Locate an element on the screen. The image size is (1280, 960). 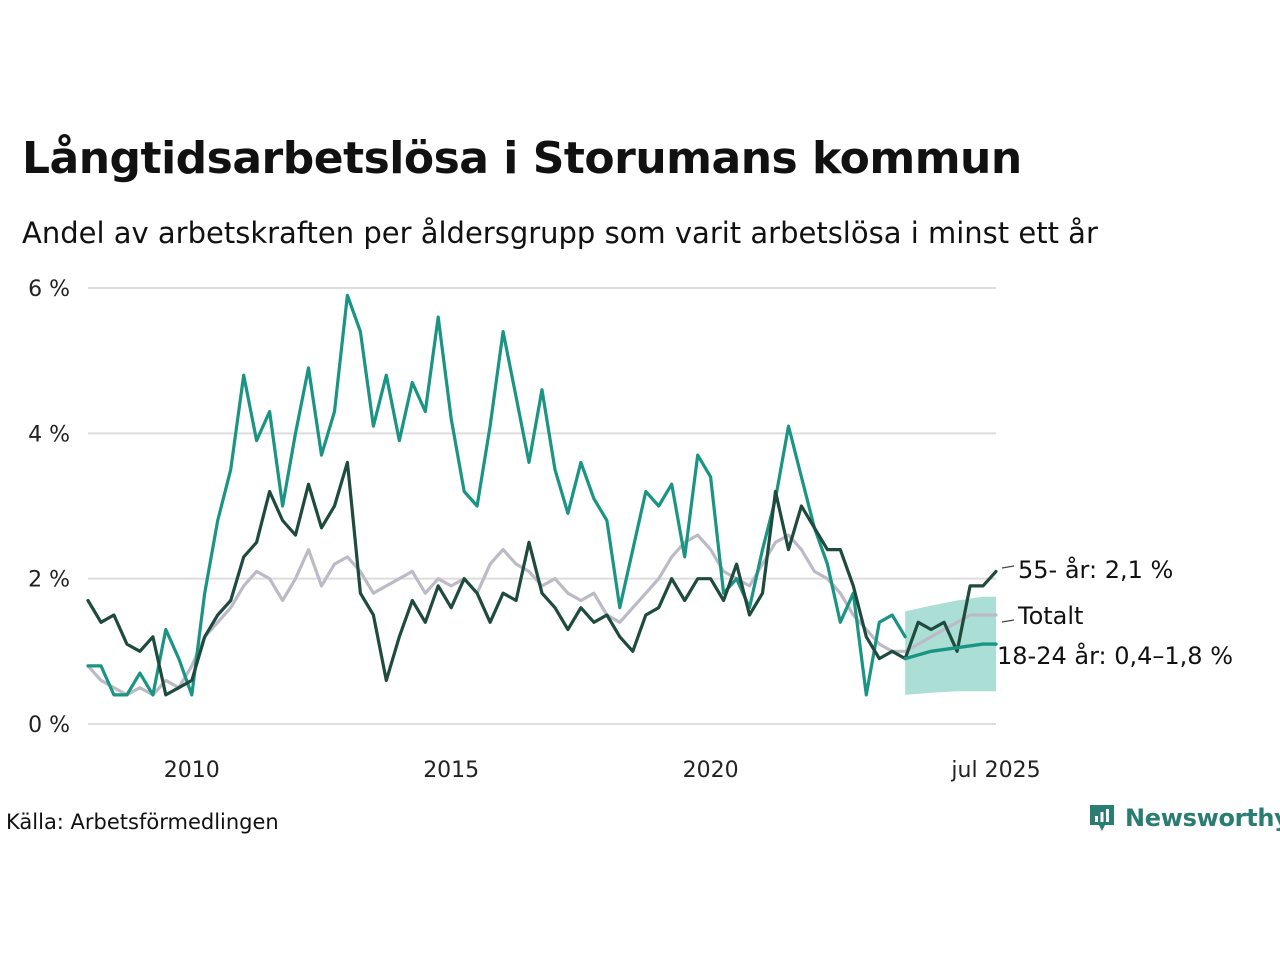
label-total: Totalt is located at coordinates (1050, 616).